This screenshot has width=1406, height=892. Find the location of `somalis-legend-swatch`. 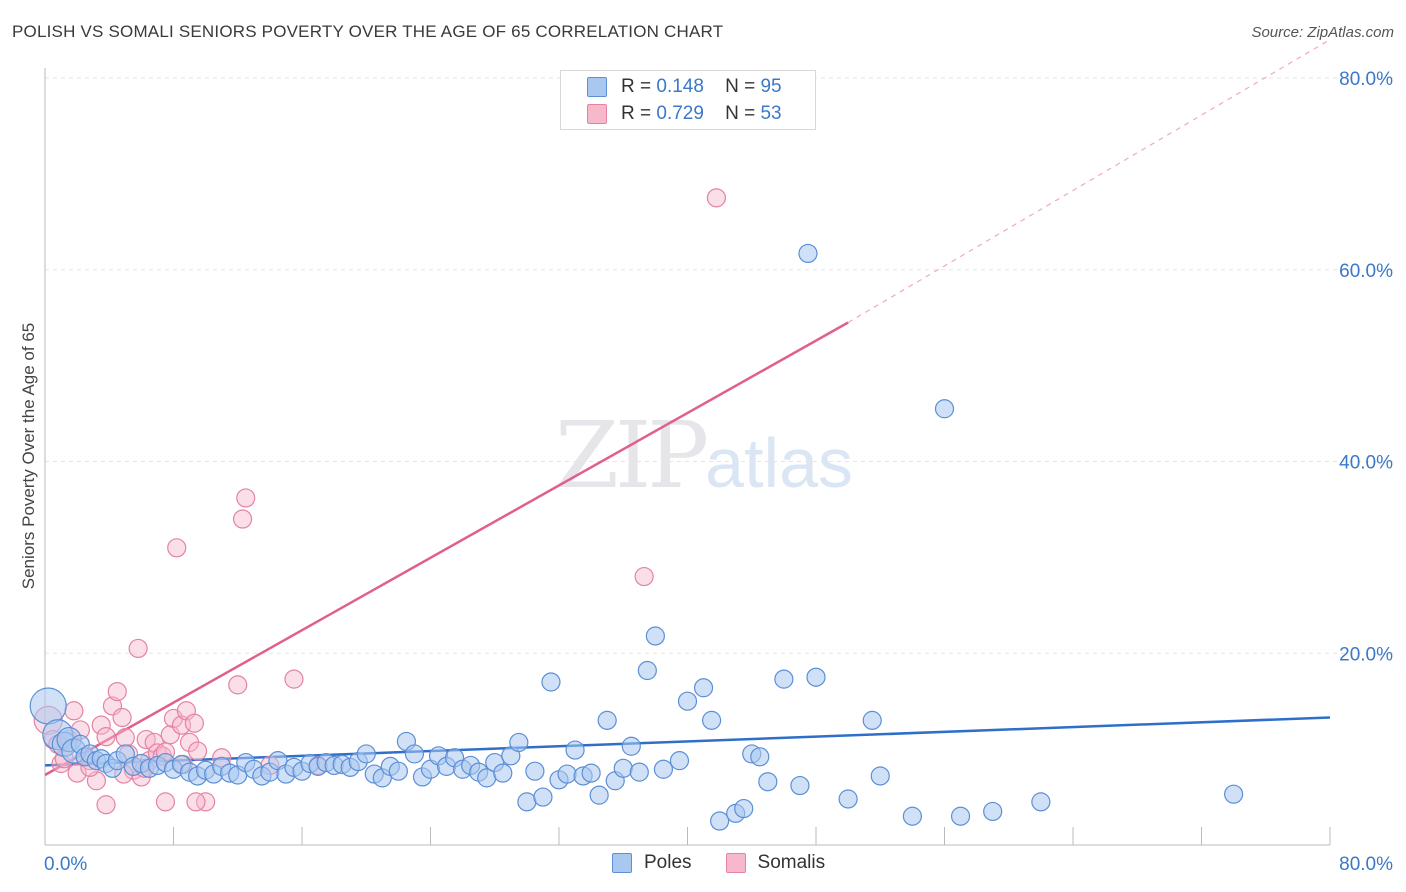

somalis-legend-swatch is located at coordinates (735, 863).